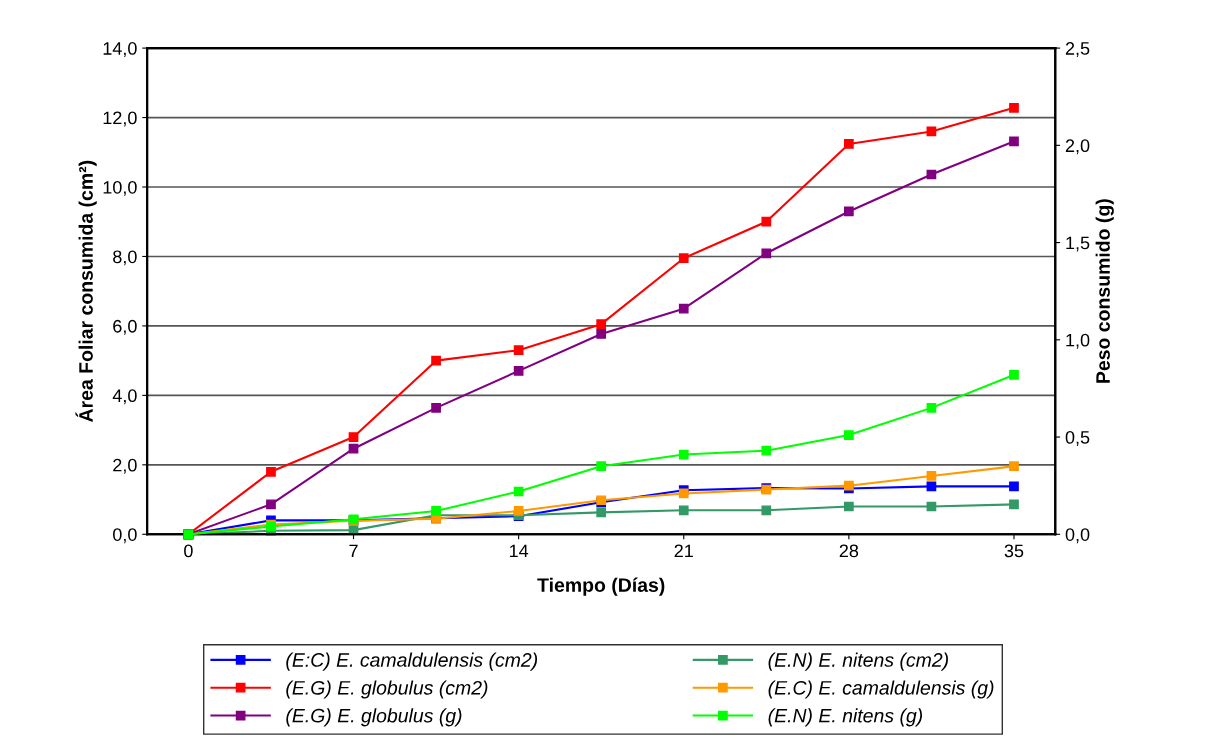  I want to click on y-tick-label: 6,0, so click(125, 327).